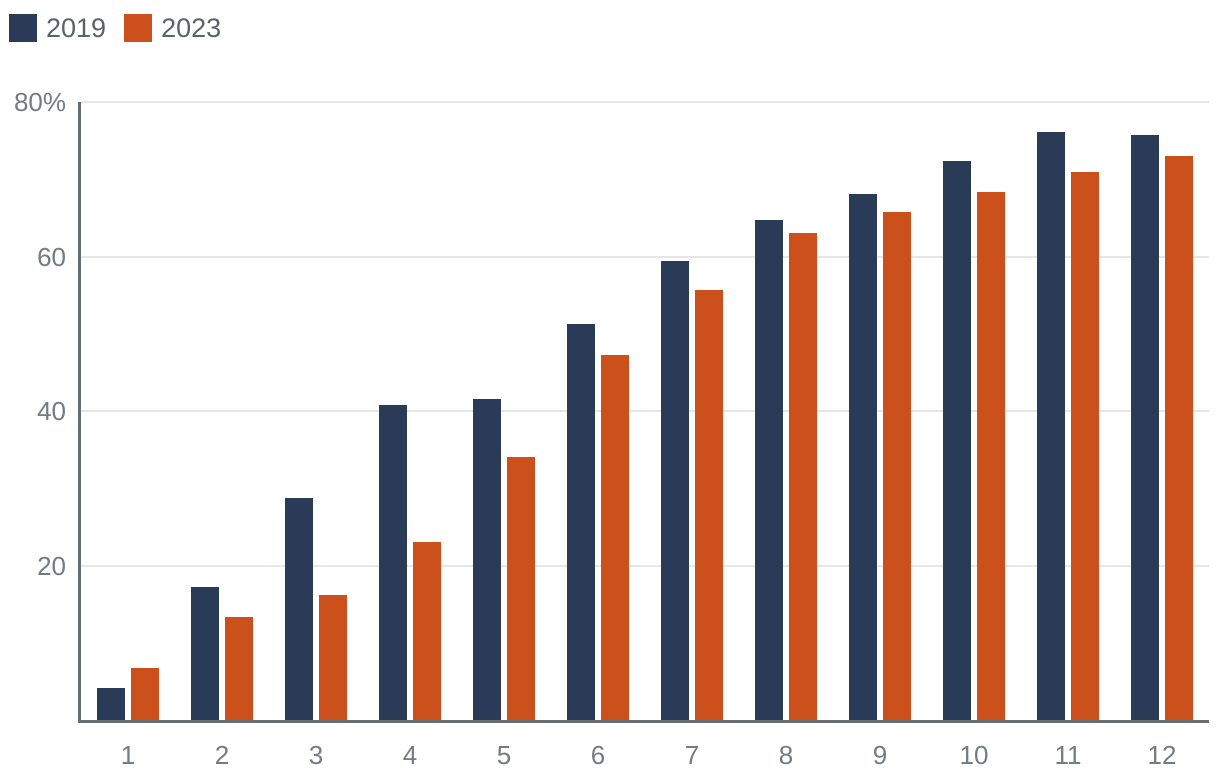  I want to click on legend-item-2023: 2023, so click(172, 28).